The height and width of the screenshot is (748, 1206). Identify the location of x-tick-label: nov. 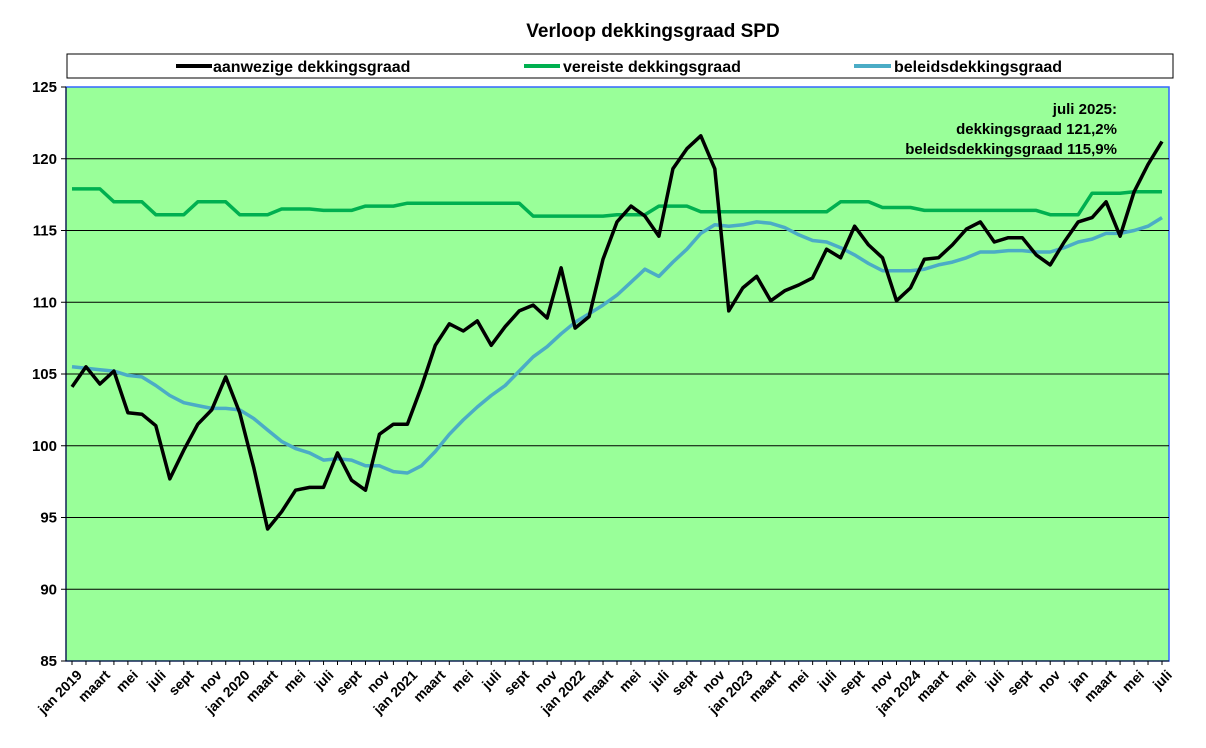
(1048, 681).